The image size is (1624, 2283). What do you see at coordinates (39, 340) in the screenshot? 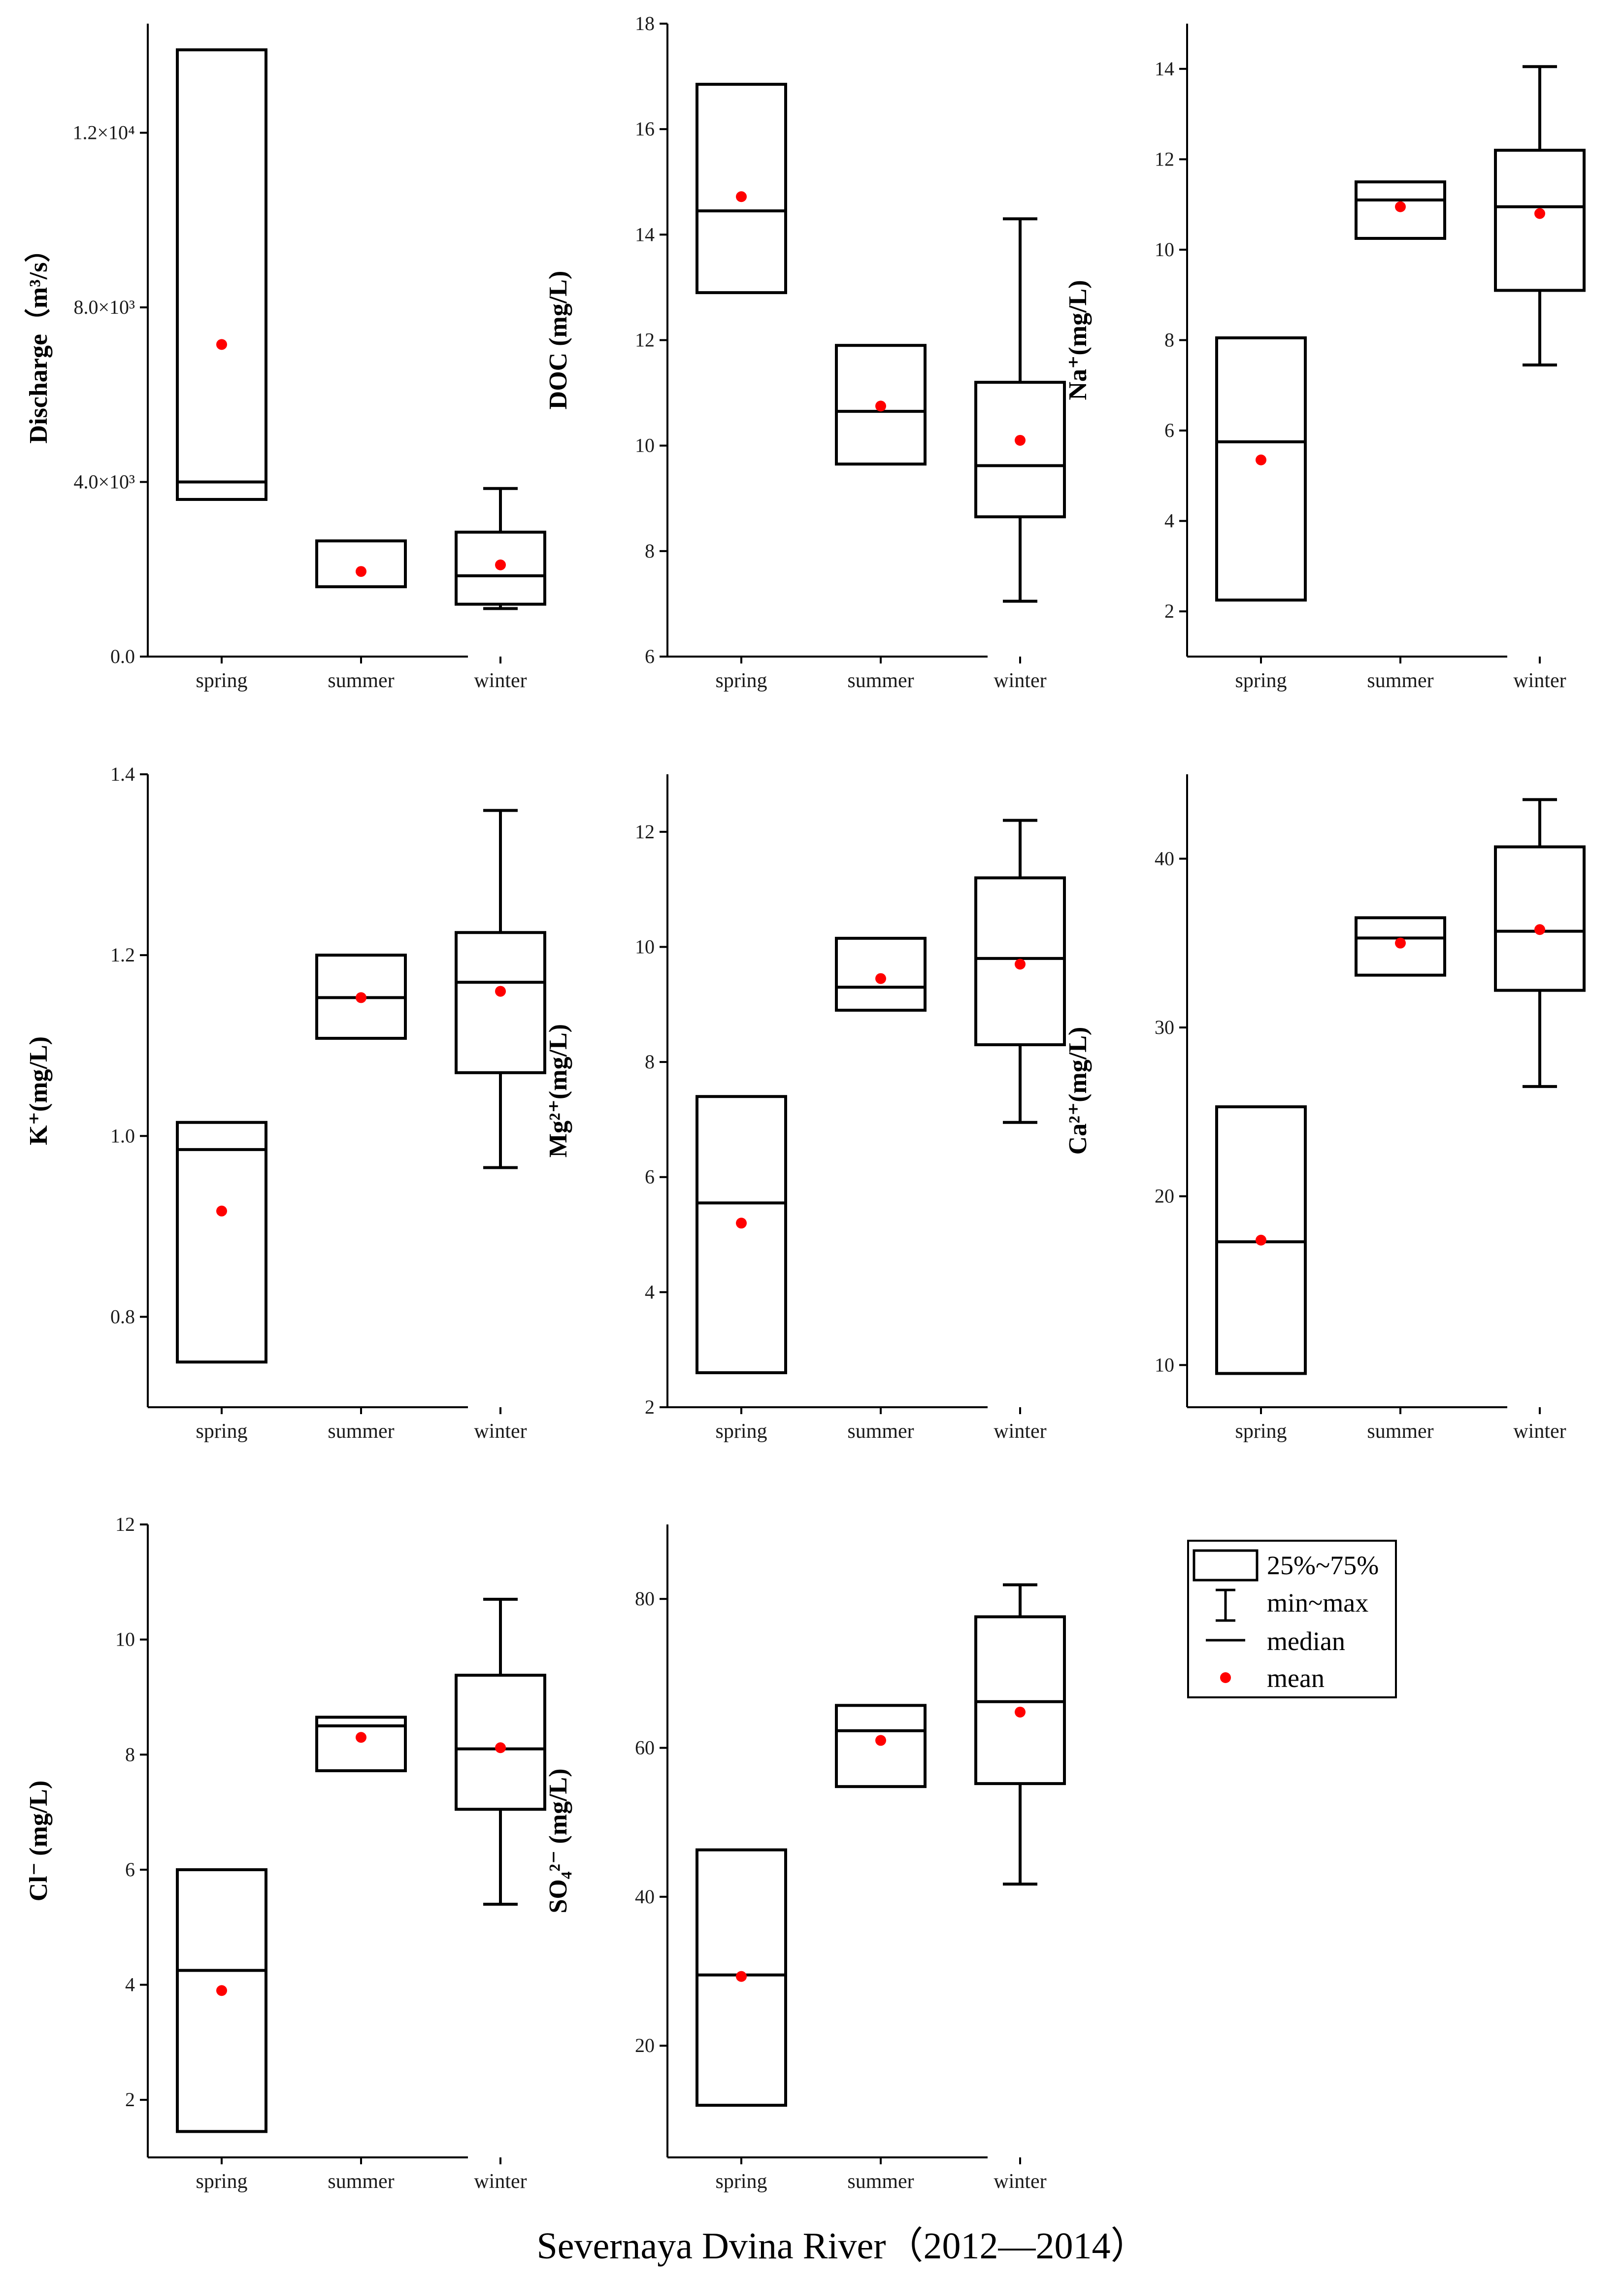
I see `y-axis-label: Discharge（m³/s）` at bounding box center [39, 340].